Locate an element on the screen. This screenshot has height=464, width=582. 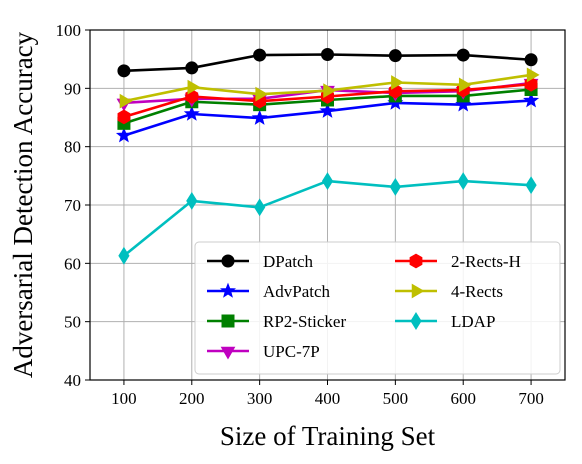
legend-label: DPatch is located at coordinates (288, 261).